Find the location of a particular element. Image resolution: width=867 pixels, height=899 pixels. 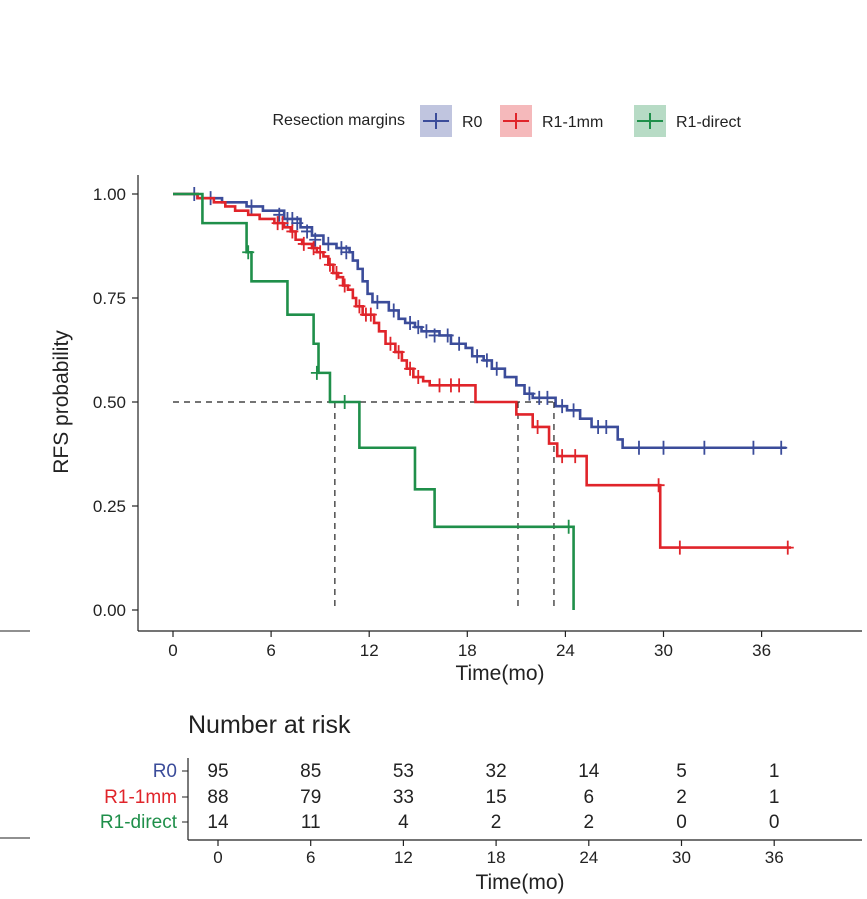

risk-count-r1-direct: 11 is located at coordinates (311, 822).